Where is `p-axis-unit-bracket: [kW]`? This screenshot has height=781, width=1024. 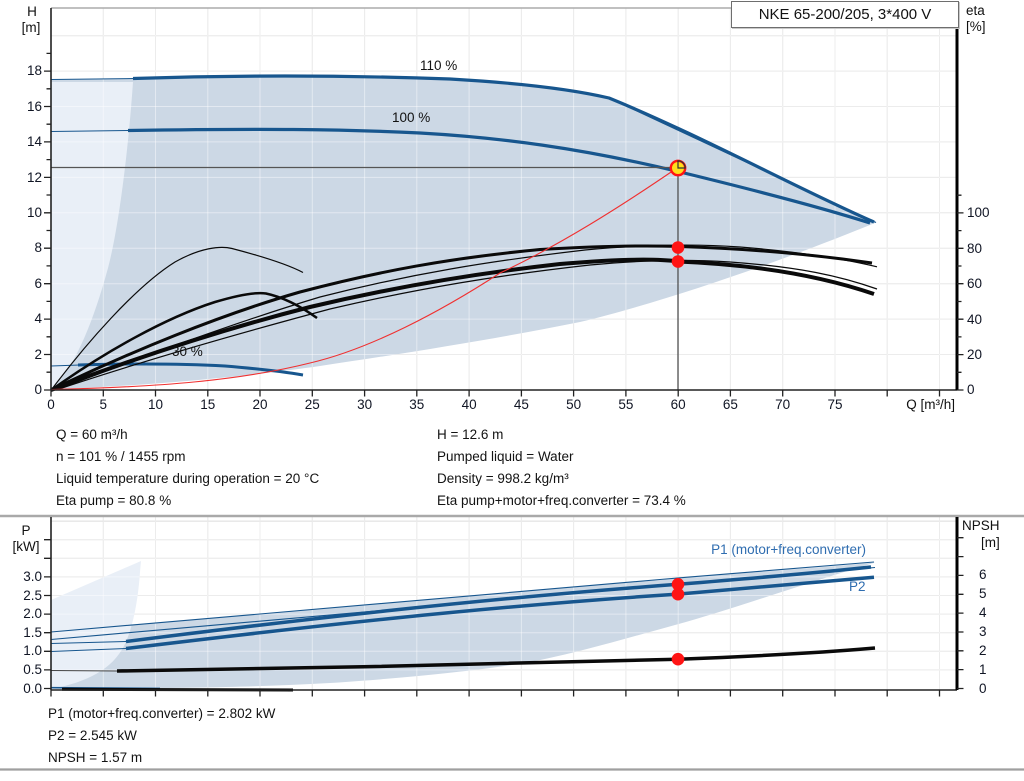
p-axis-unit-bracket: [kW] is located at coordinates (26, 546).